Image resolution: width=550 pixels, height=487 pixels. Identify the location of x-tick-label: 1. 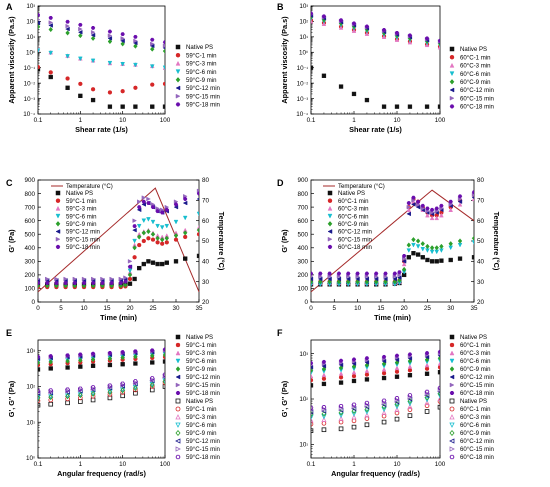
(81, 120).